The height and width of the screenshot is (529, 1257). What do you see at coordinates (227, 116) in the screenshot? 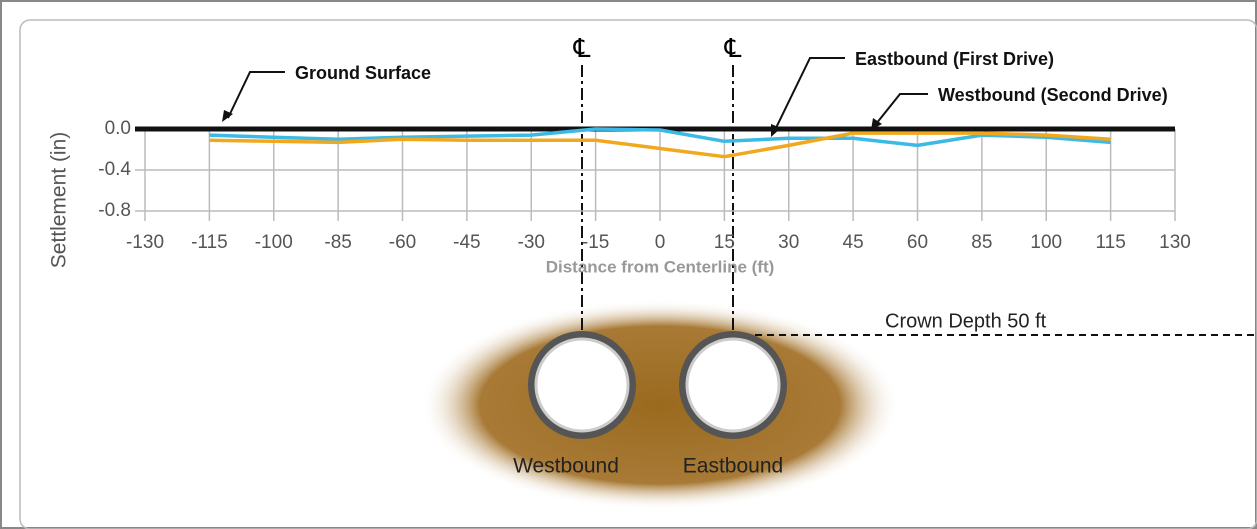
I see `arrowhead` at bounding box center [227, 116].